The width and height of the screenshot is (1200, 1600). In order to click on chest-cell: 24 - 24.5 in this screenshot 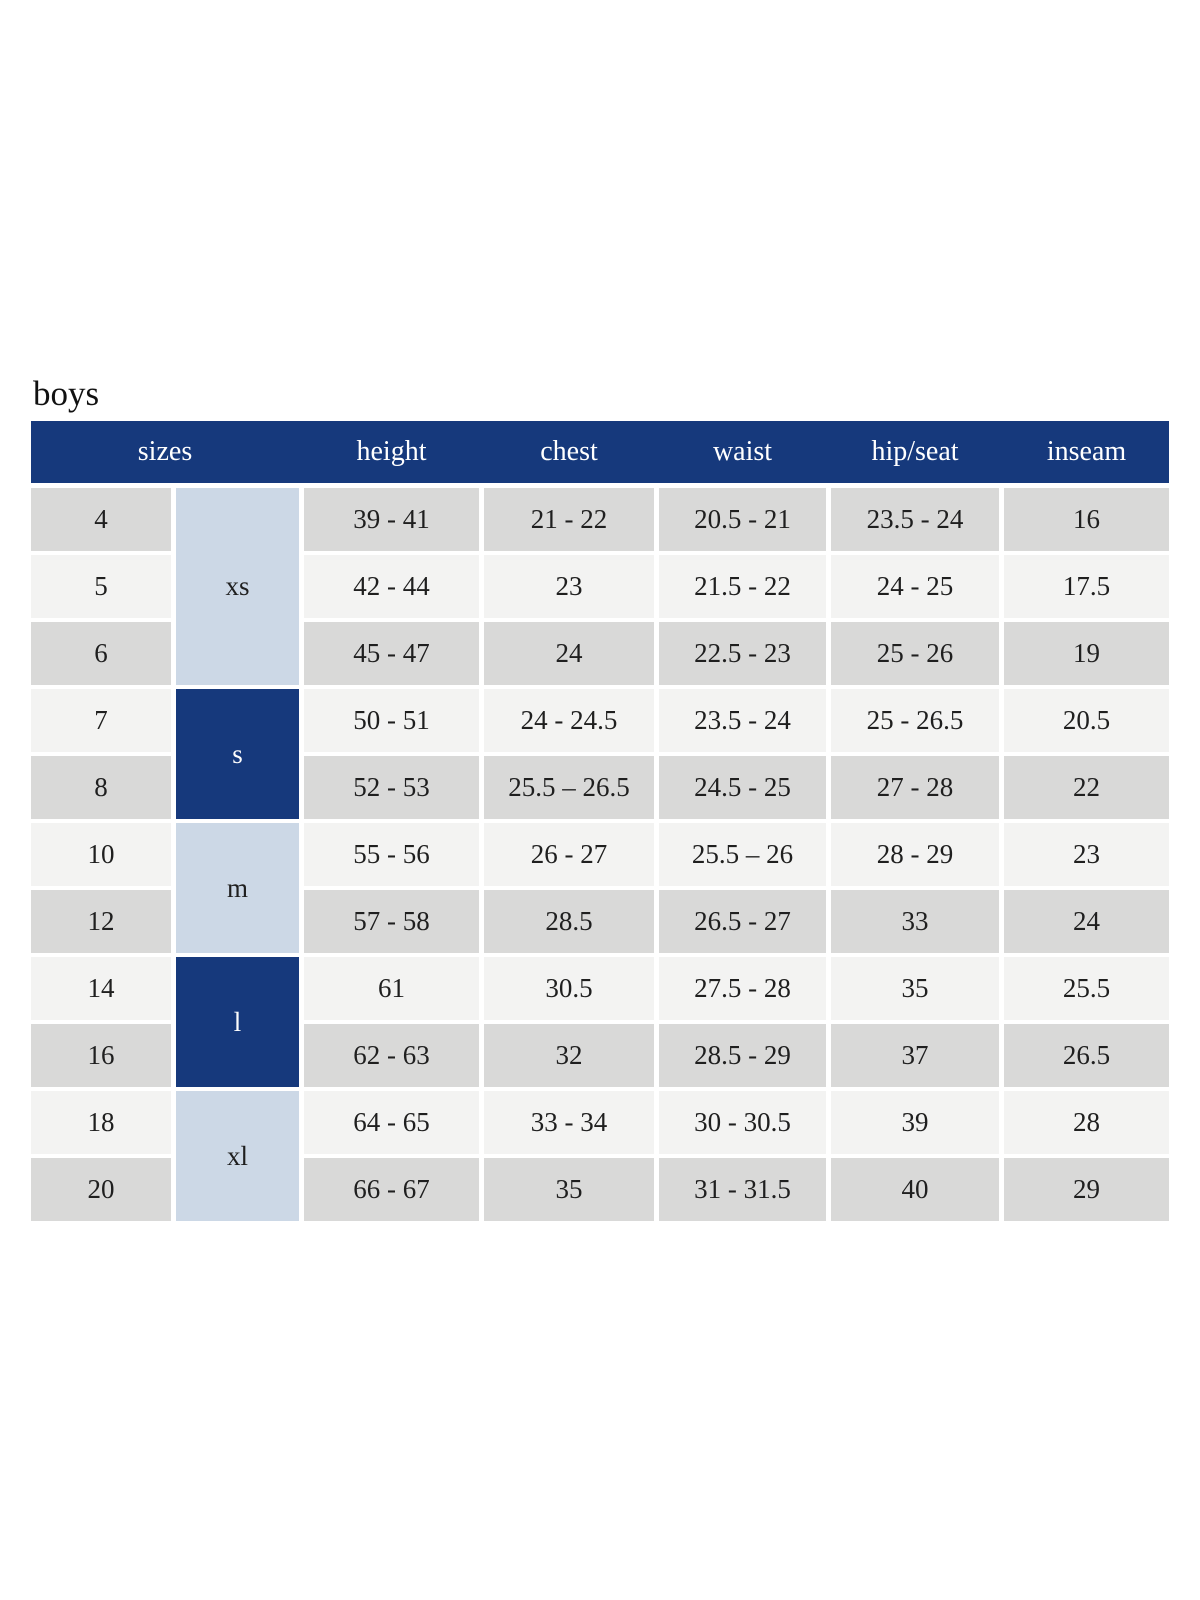, I will do `click(569, 720)`.